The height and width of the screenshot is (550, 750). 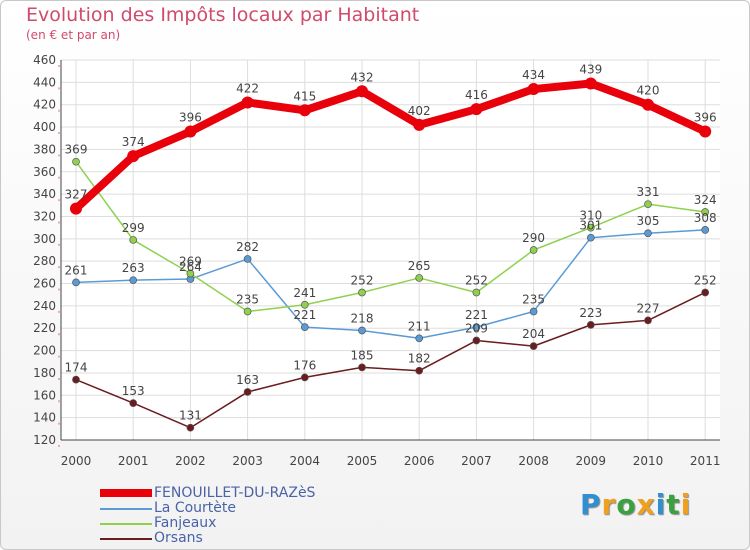 What do you see at coordinates (590, 313) in the screenshot?
I see `data-label: 223` at bounding box center [590, 313].